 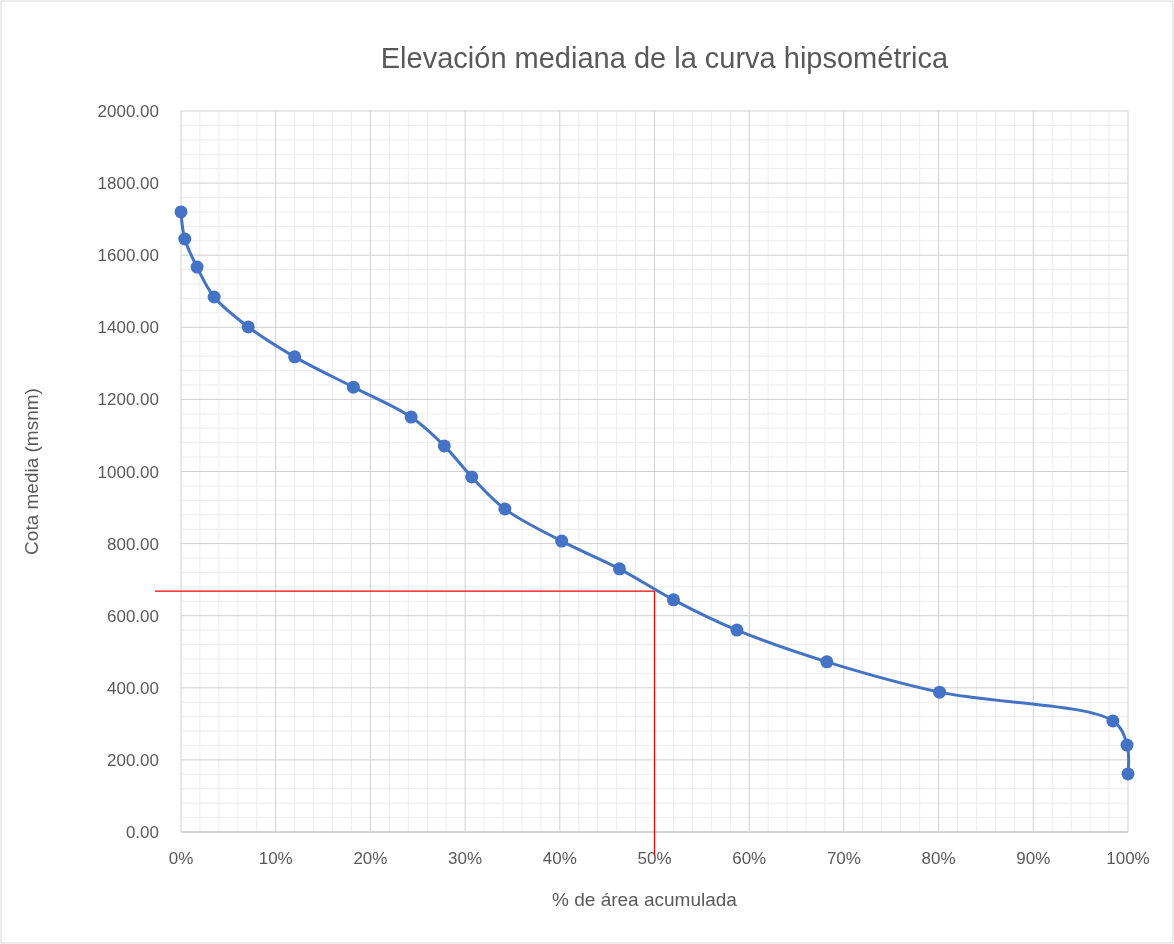 What do you see at coordinates (133, 544) in the screenshot?
I see `y-tick-label: 800.00` at bounding box center [133, 544].